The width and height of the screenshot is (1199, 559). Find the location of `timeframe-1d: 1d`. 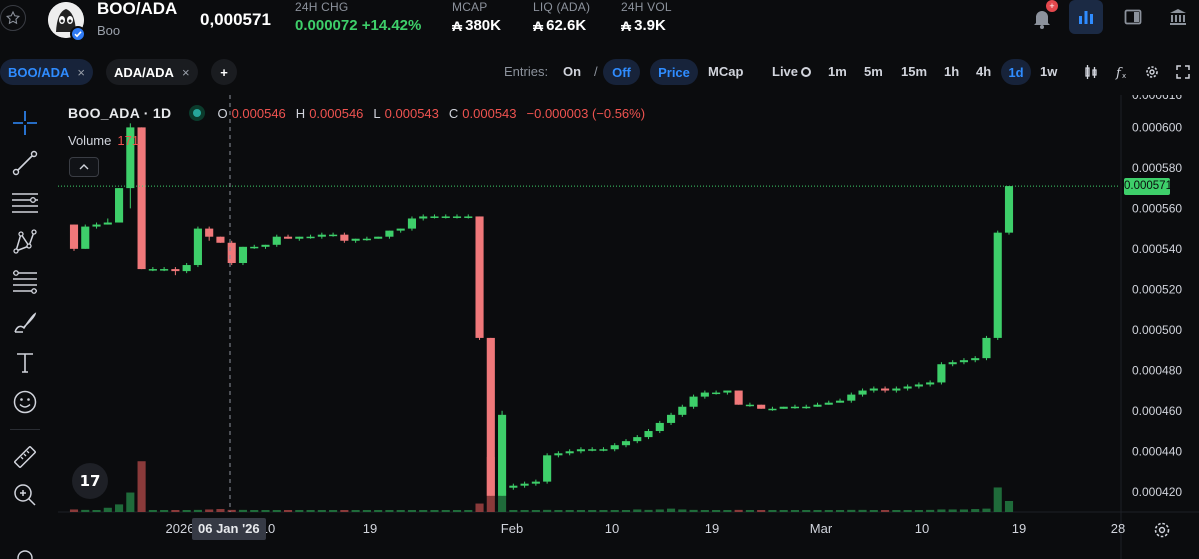

timeframe-1d: 1d is located at coordinates (1016, 72).